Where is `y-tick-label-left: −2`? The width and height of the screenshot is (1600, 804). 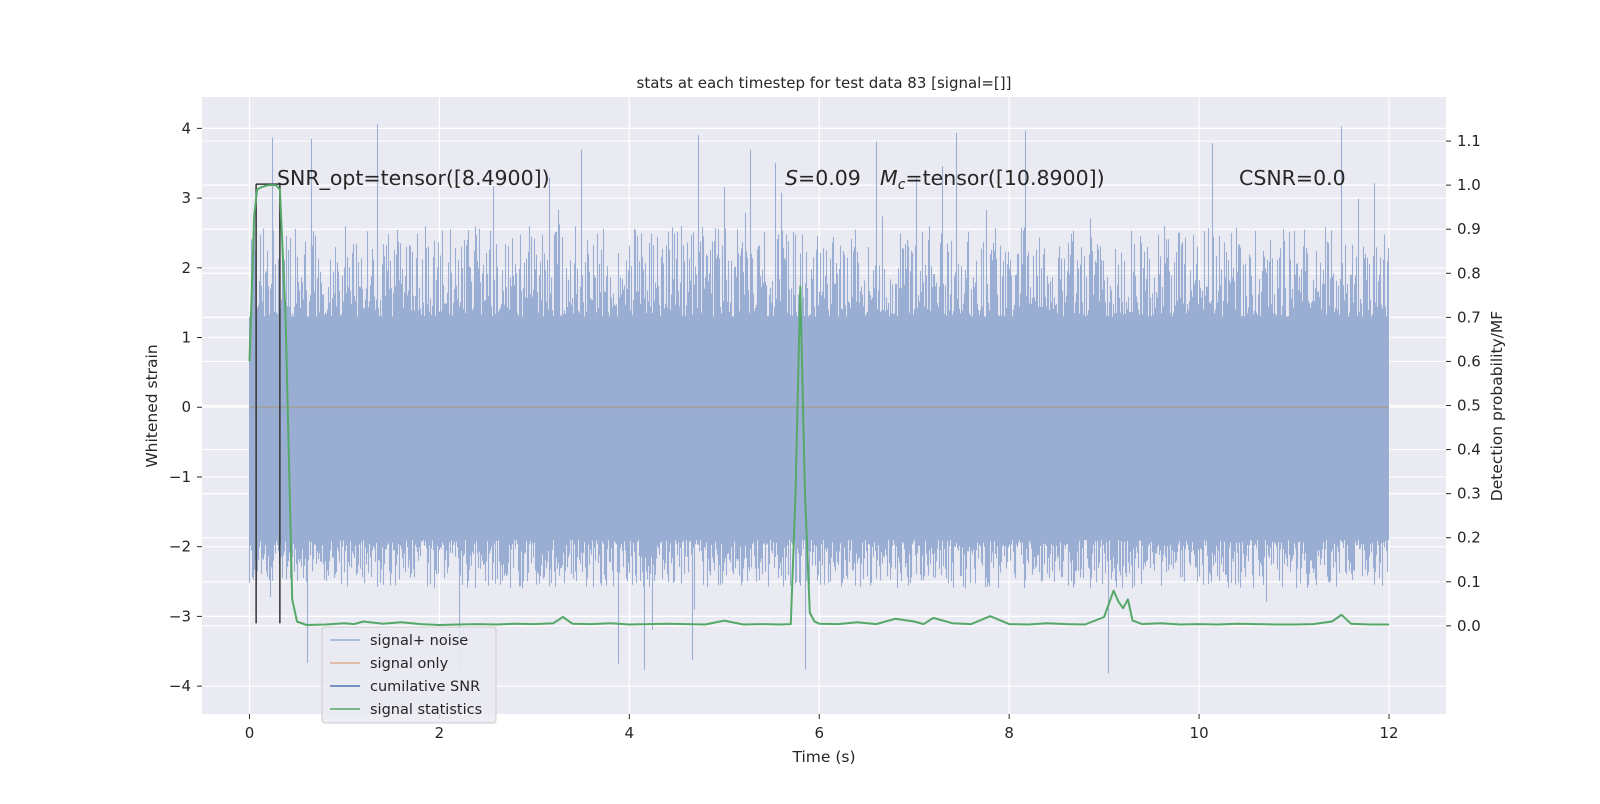 y-tick-label-left: −2 is located at coordinates (180, 547).